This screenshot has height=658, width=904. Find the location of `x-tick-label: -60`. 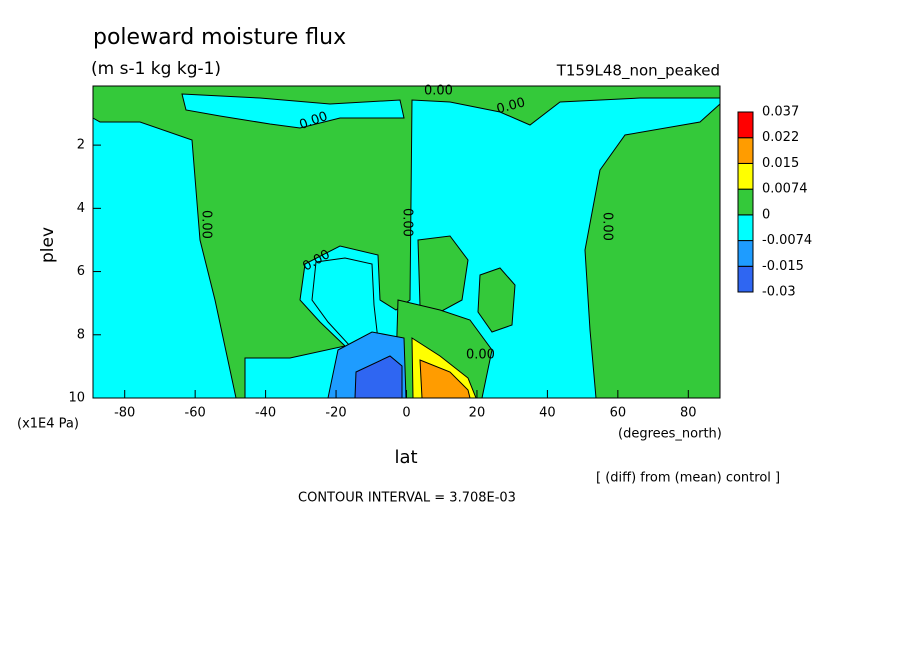

x-tick-label: -60 is located at coordinates (195, 413).